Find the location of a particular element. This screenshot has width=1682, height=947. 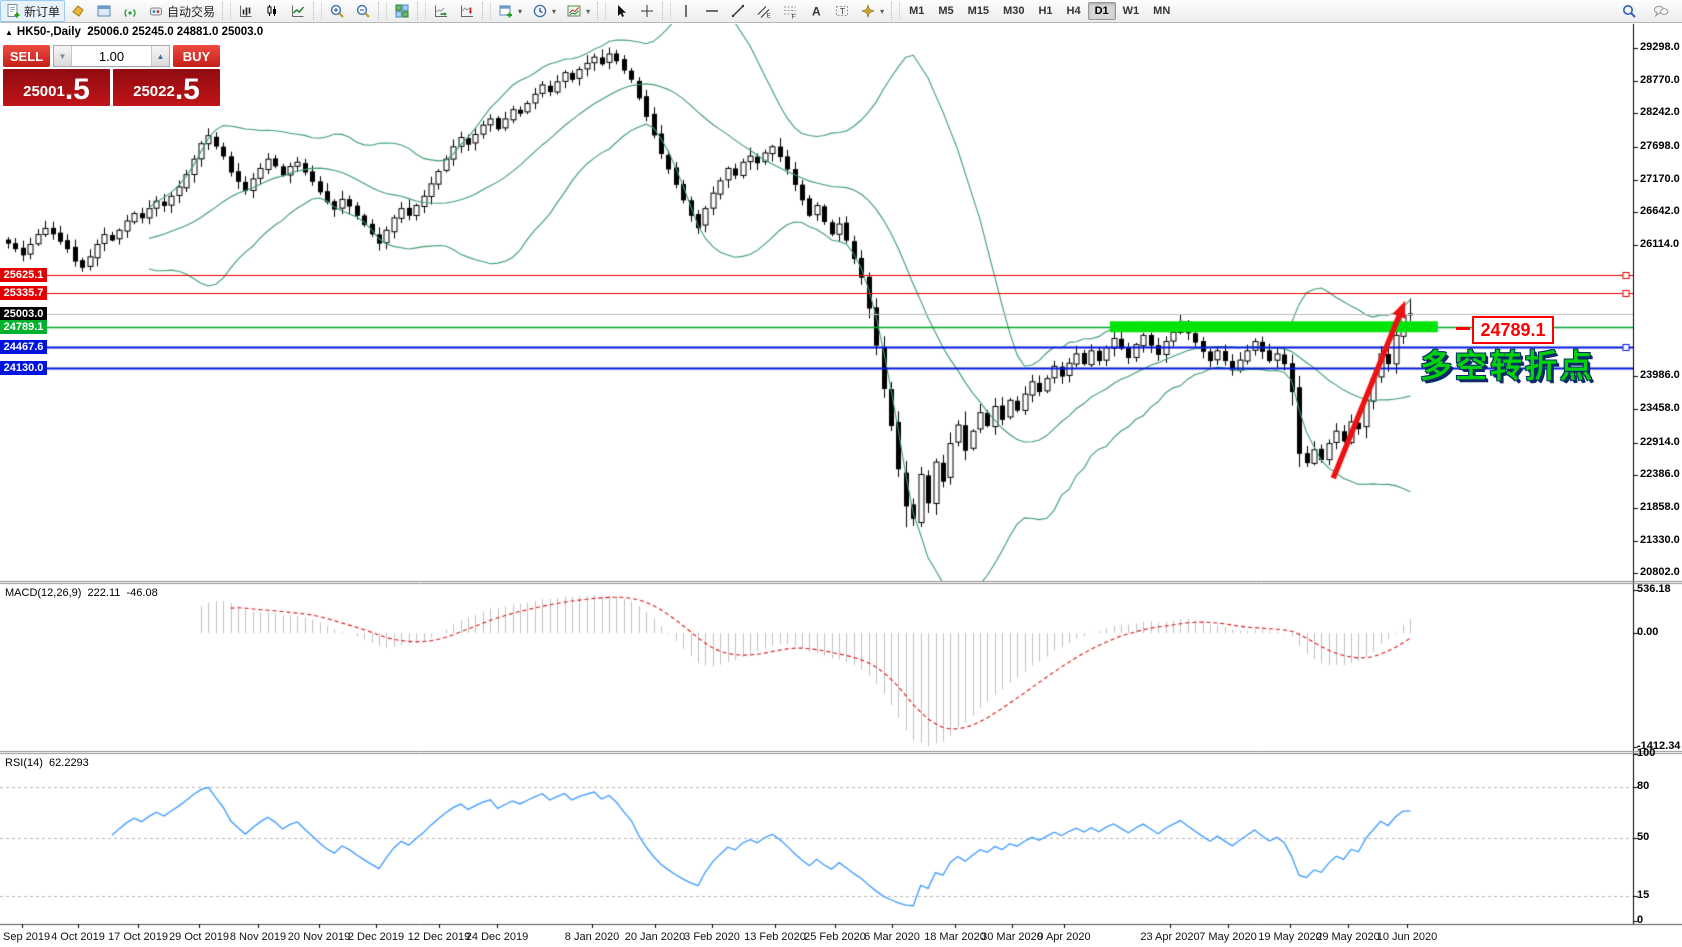

buy-price-int: 25022 is located at coordinates (154, 91).